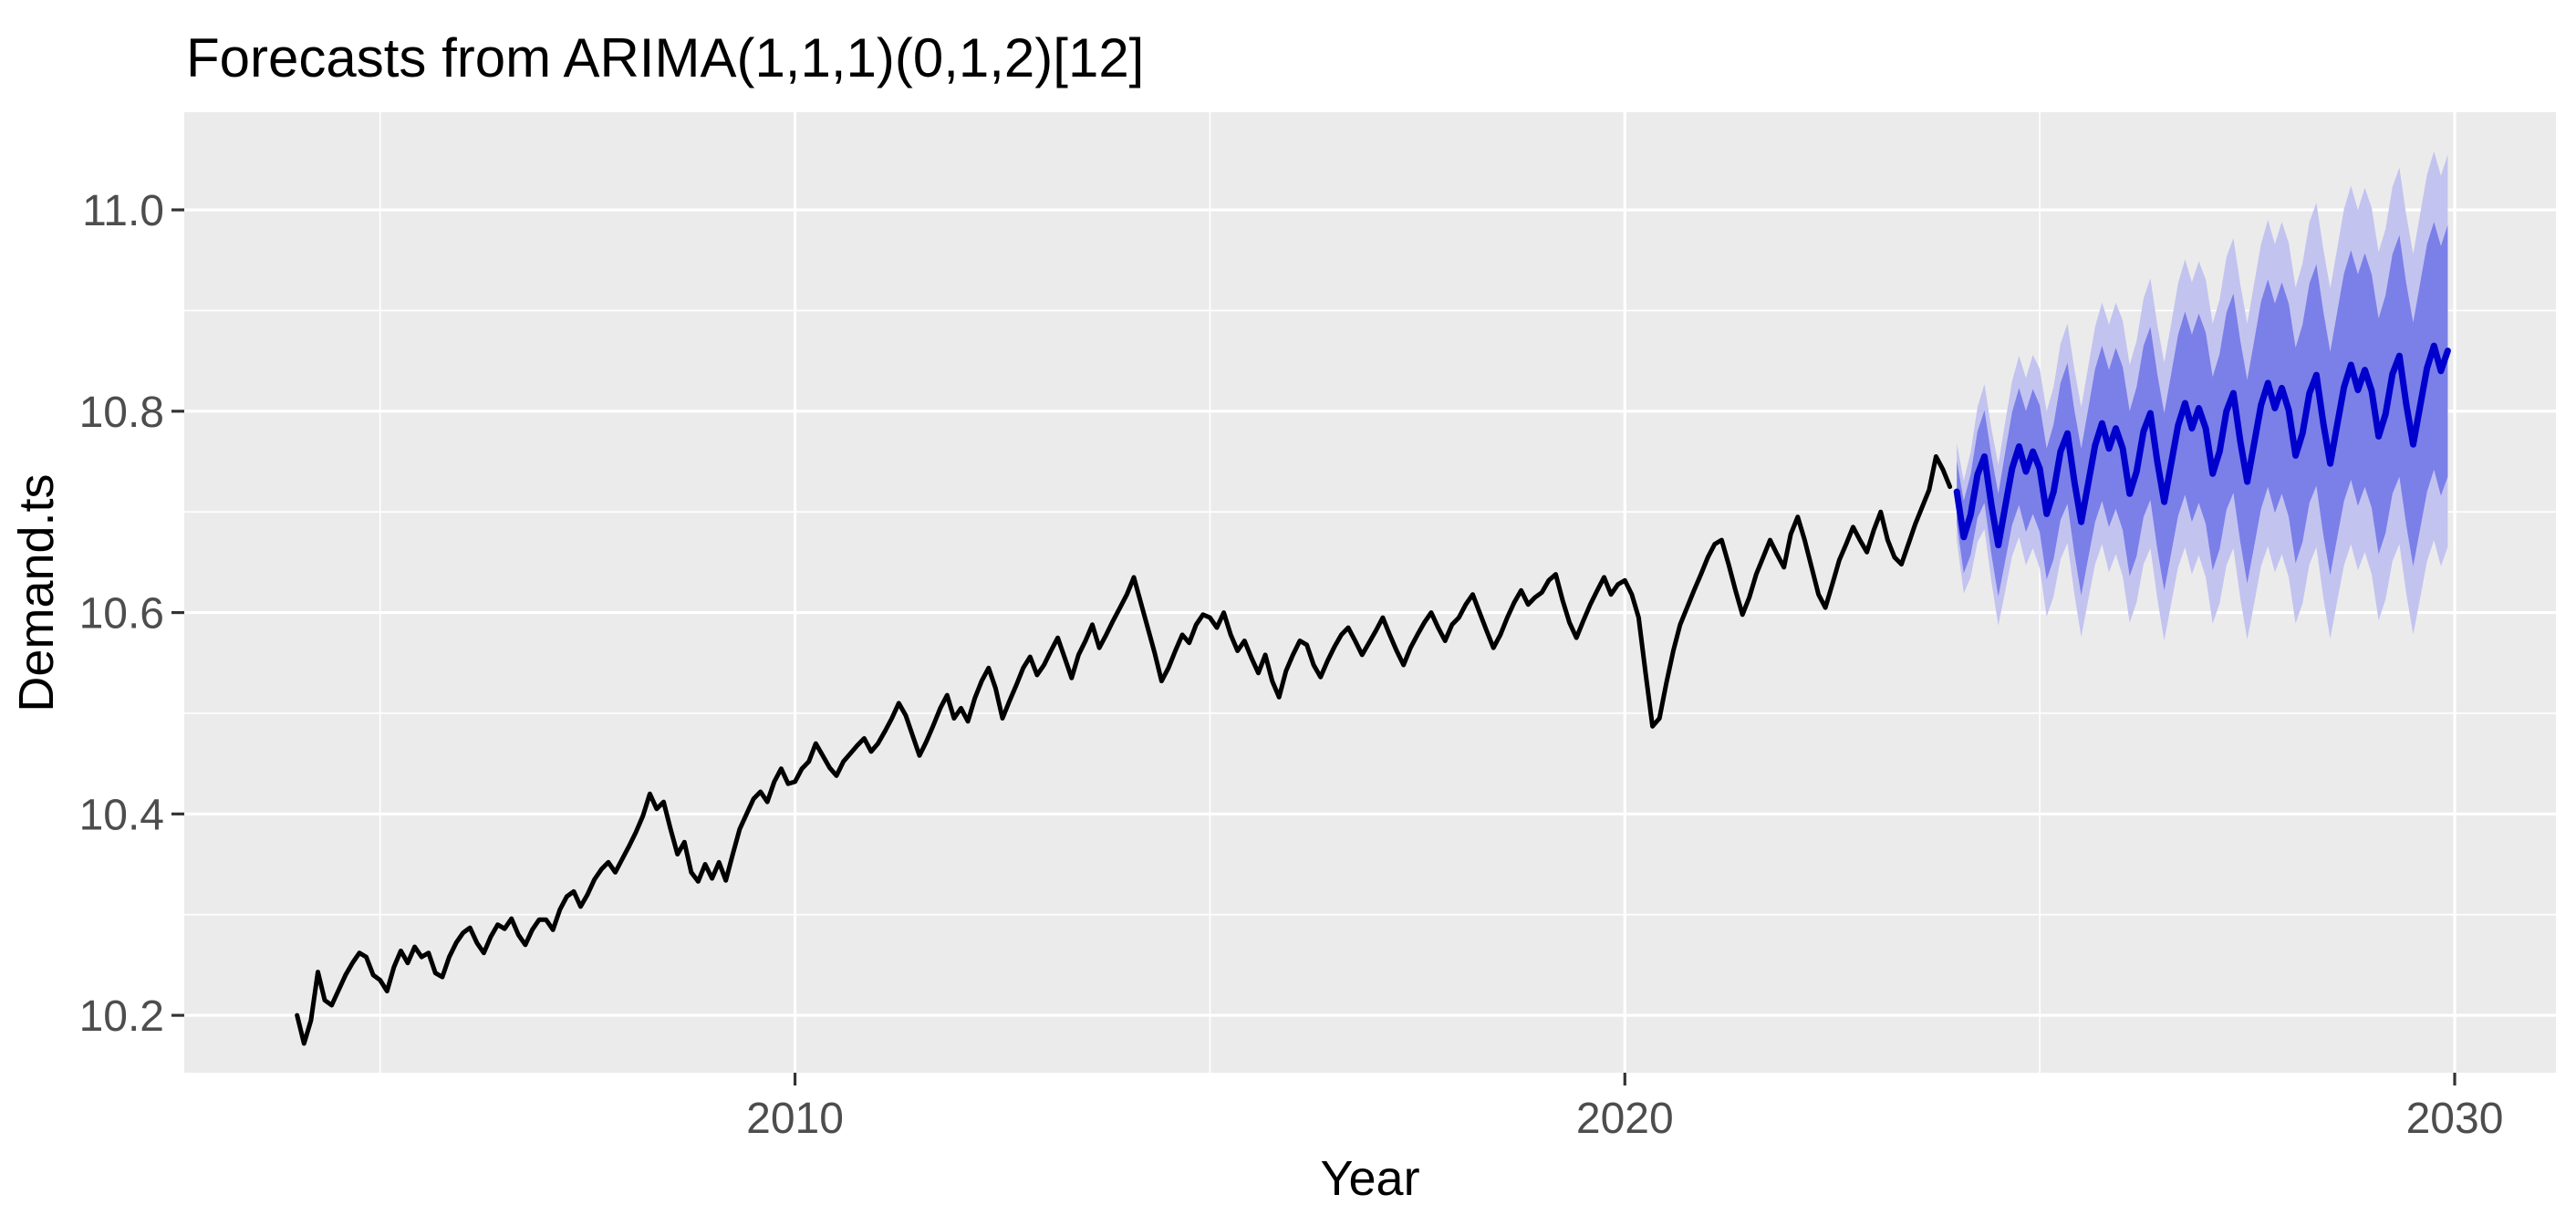 The height and width of the screenshot is (1215, 2576). I want to click on forecast-mean-line, so click(2202, 446).